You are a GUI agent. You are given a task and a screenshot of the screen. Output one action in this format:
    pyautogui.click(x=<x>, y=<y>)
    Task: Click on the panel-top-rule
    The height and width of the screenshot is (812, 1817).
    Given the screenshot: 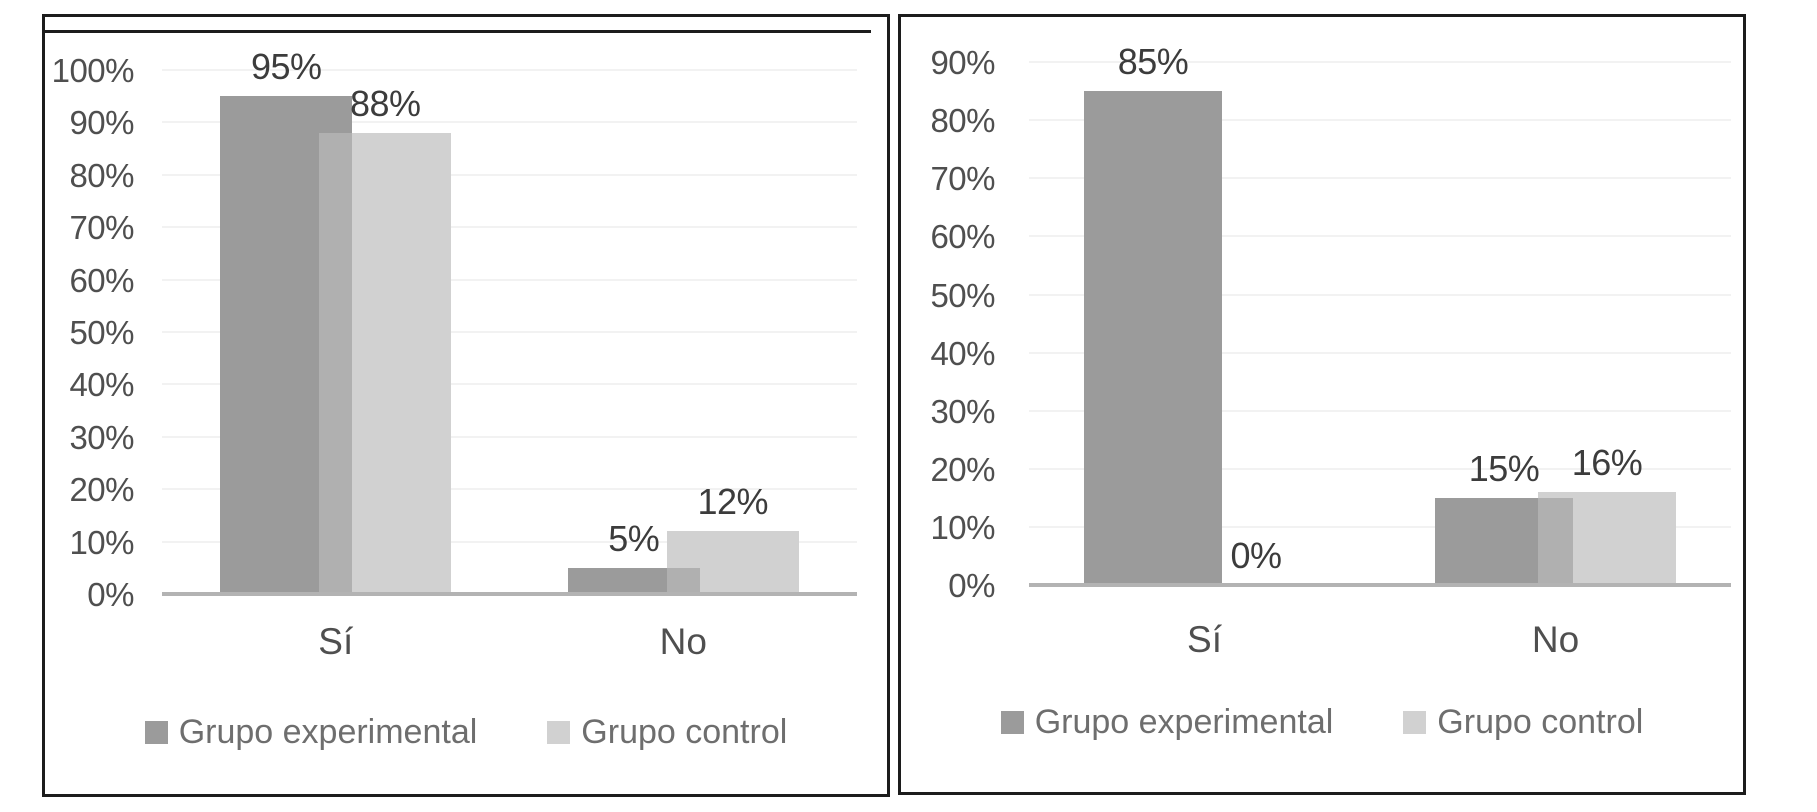 What is the action you would take?
    pyautogui.click(x=458, y=31)
    